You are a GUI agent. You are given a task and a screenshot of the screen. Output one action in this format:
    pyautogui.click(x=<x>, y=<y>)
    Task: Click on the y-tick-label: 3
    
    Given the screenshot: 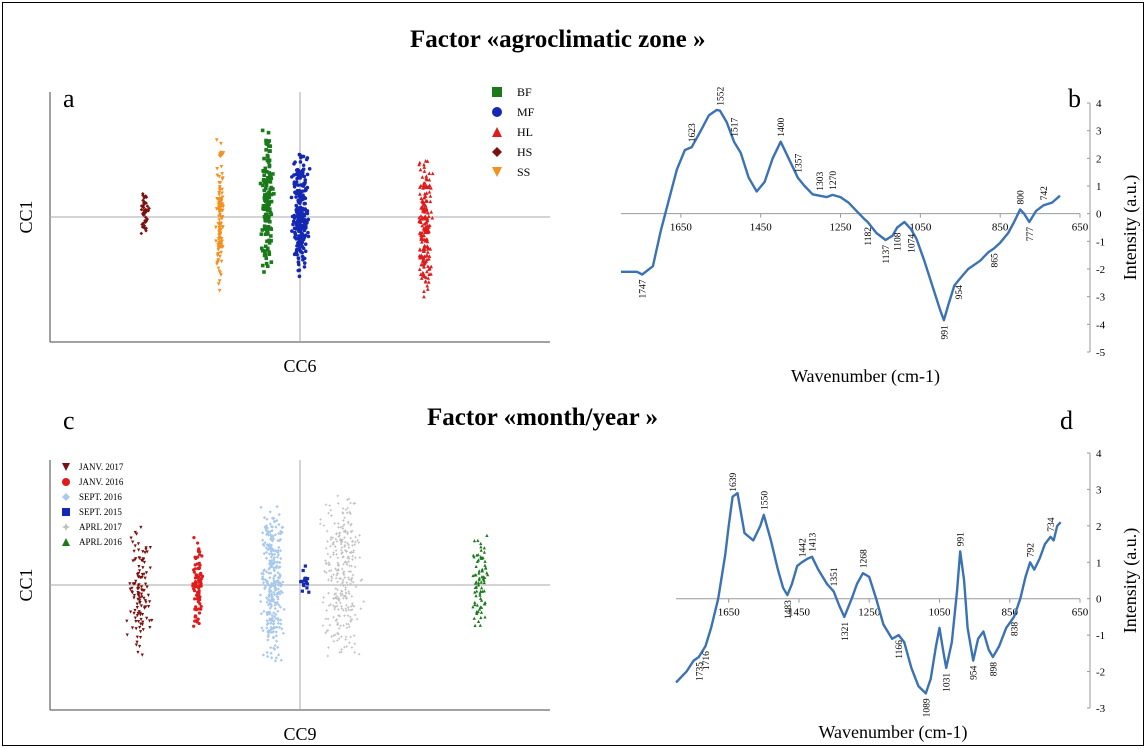 What is the action you would take?
    pyautogui.click(x=1099, y=132)
    